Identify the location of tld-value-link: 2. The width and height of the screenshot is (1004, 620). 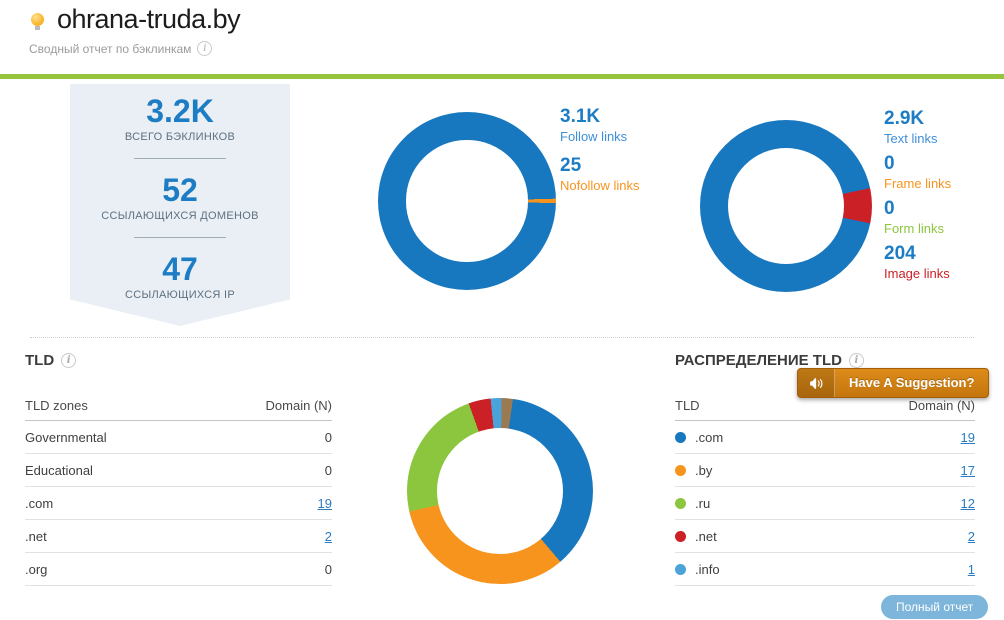
(971, 536).